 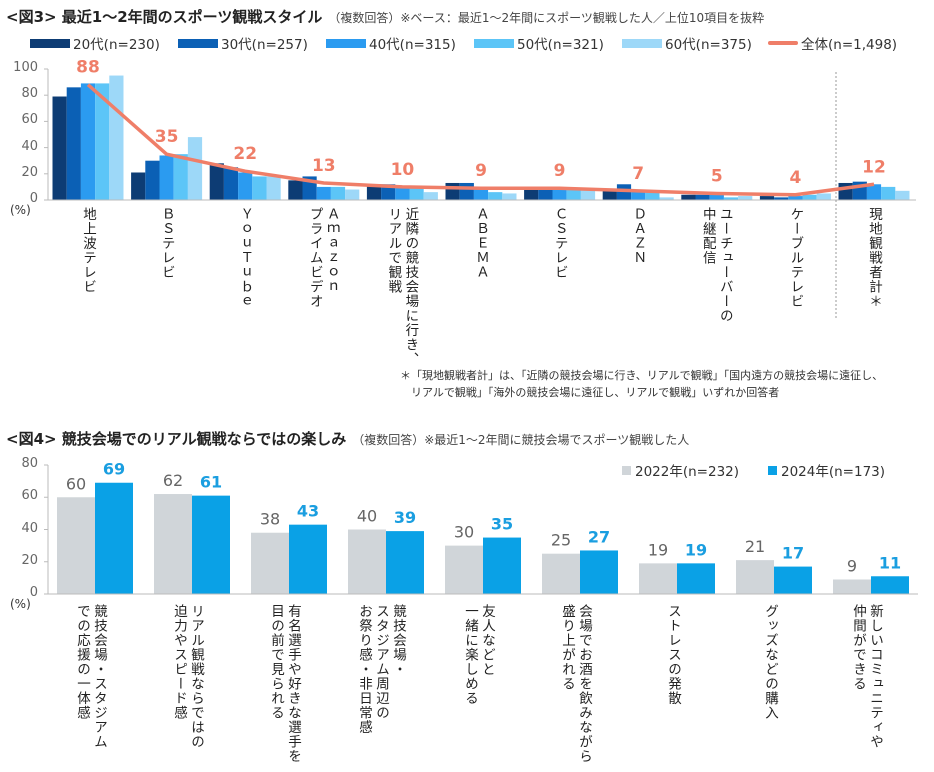 What do you see at coordinates (402, 287) in the screenshot?
I see `x-category-label: 近隣の競技会場に行き、 リアルで観戦` at bounding box center [402, 287].